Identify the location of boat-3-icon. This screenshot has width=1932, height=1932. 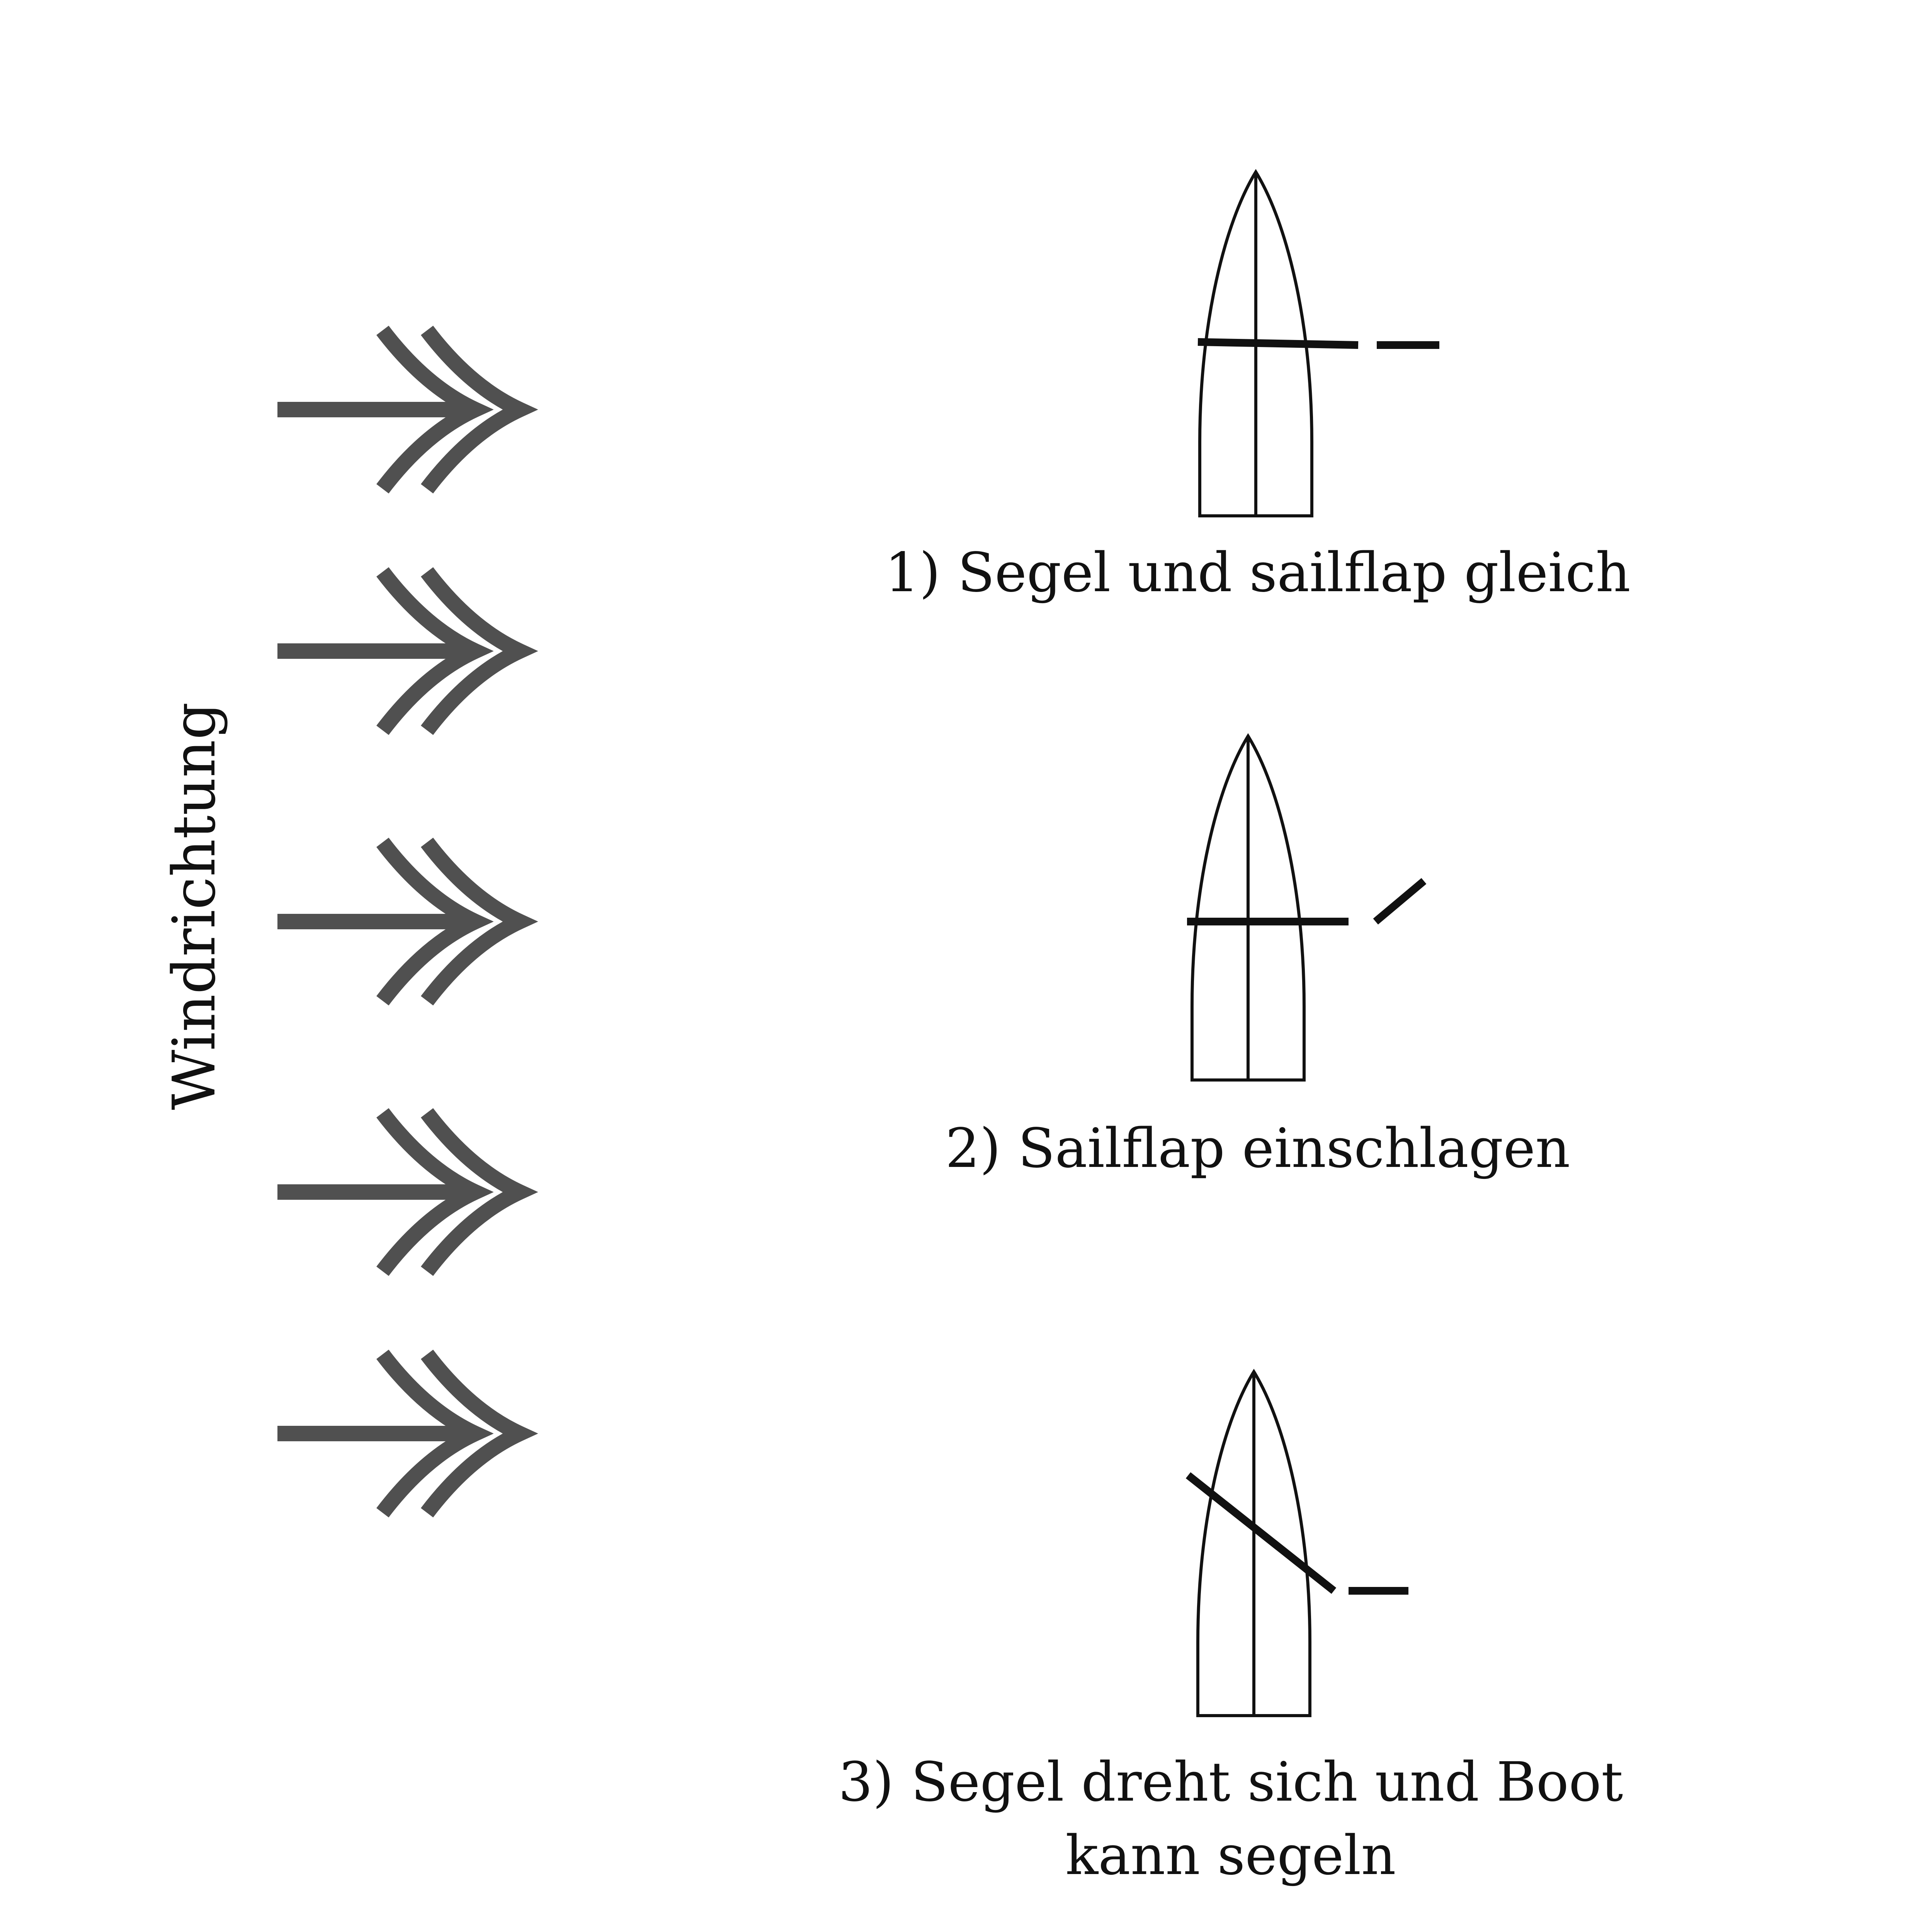
(1254, 1543).